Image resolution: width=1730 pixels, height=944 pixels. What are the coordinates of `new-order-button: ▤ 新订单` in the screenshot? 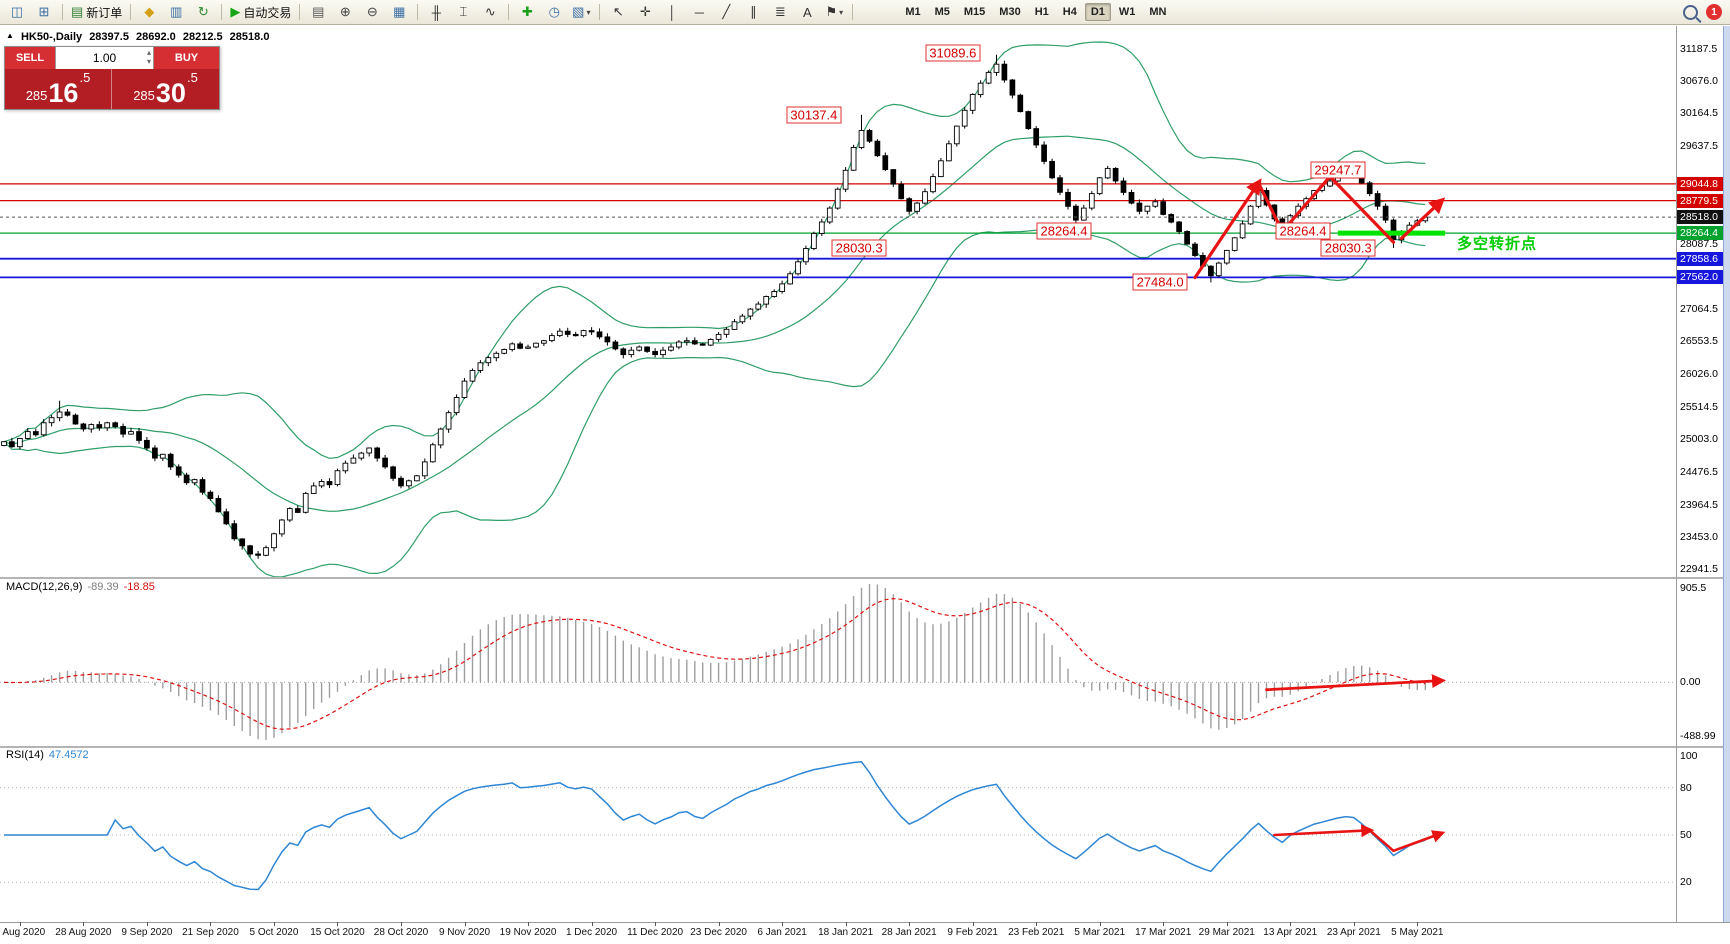 It's located at (96, 12).